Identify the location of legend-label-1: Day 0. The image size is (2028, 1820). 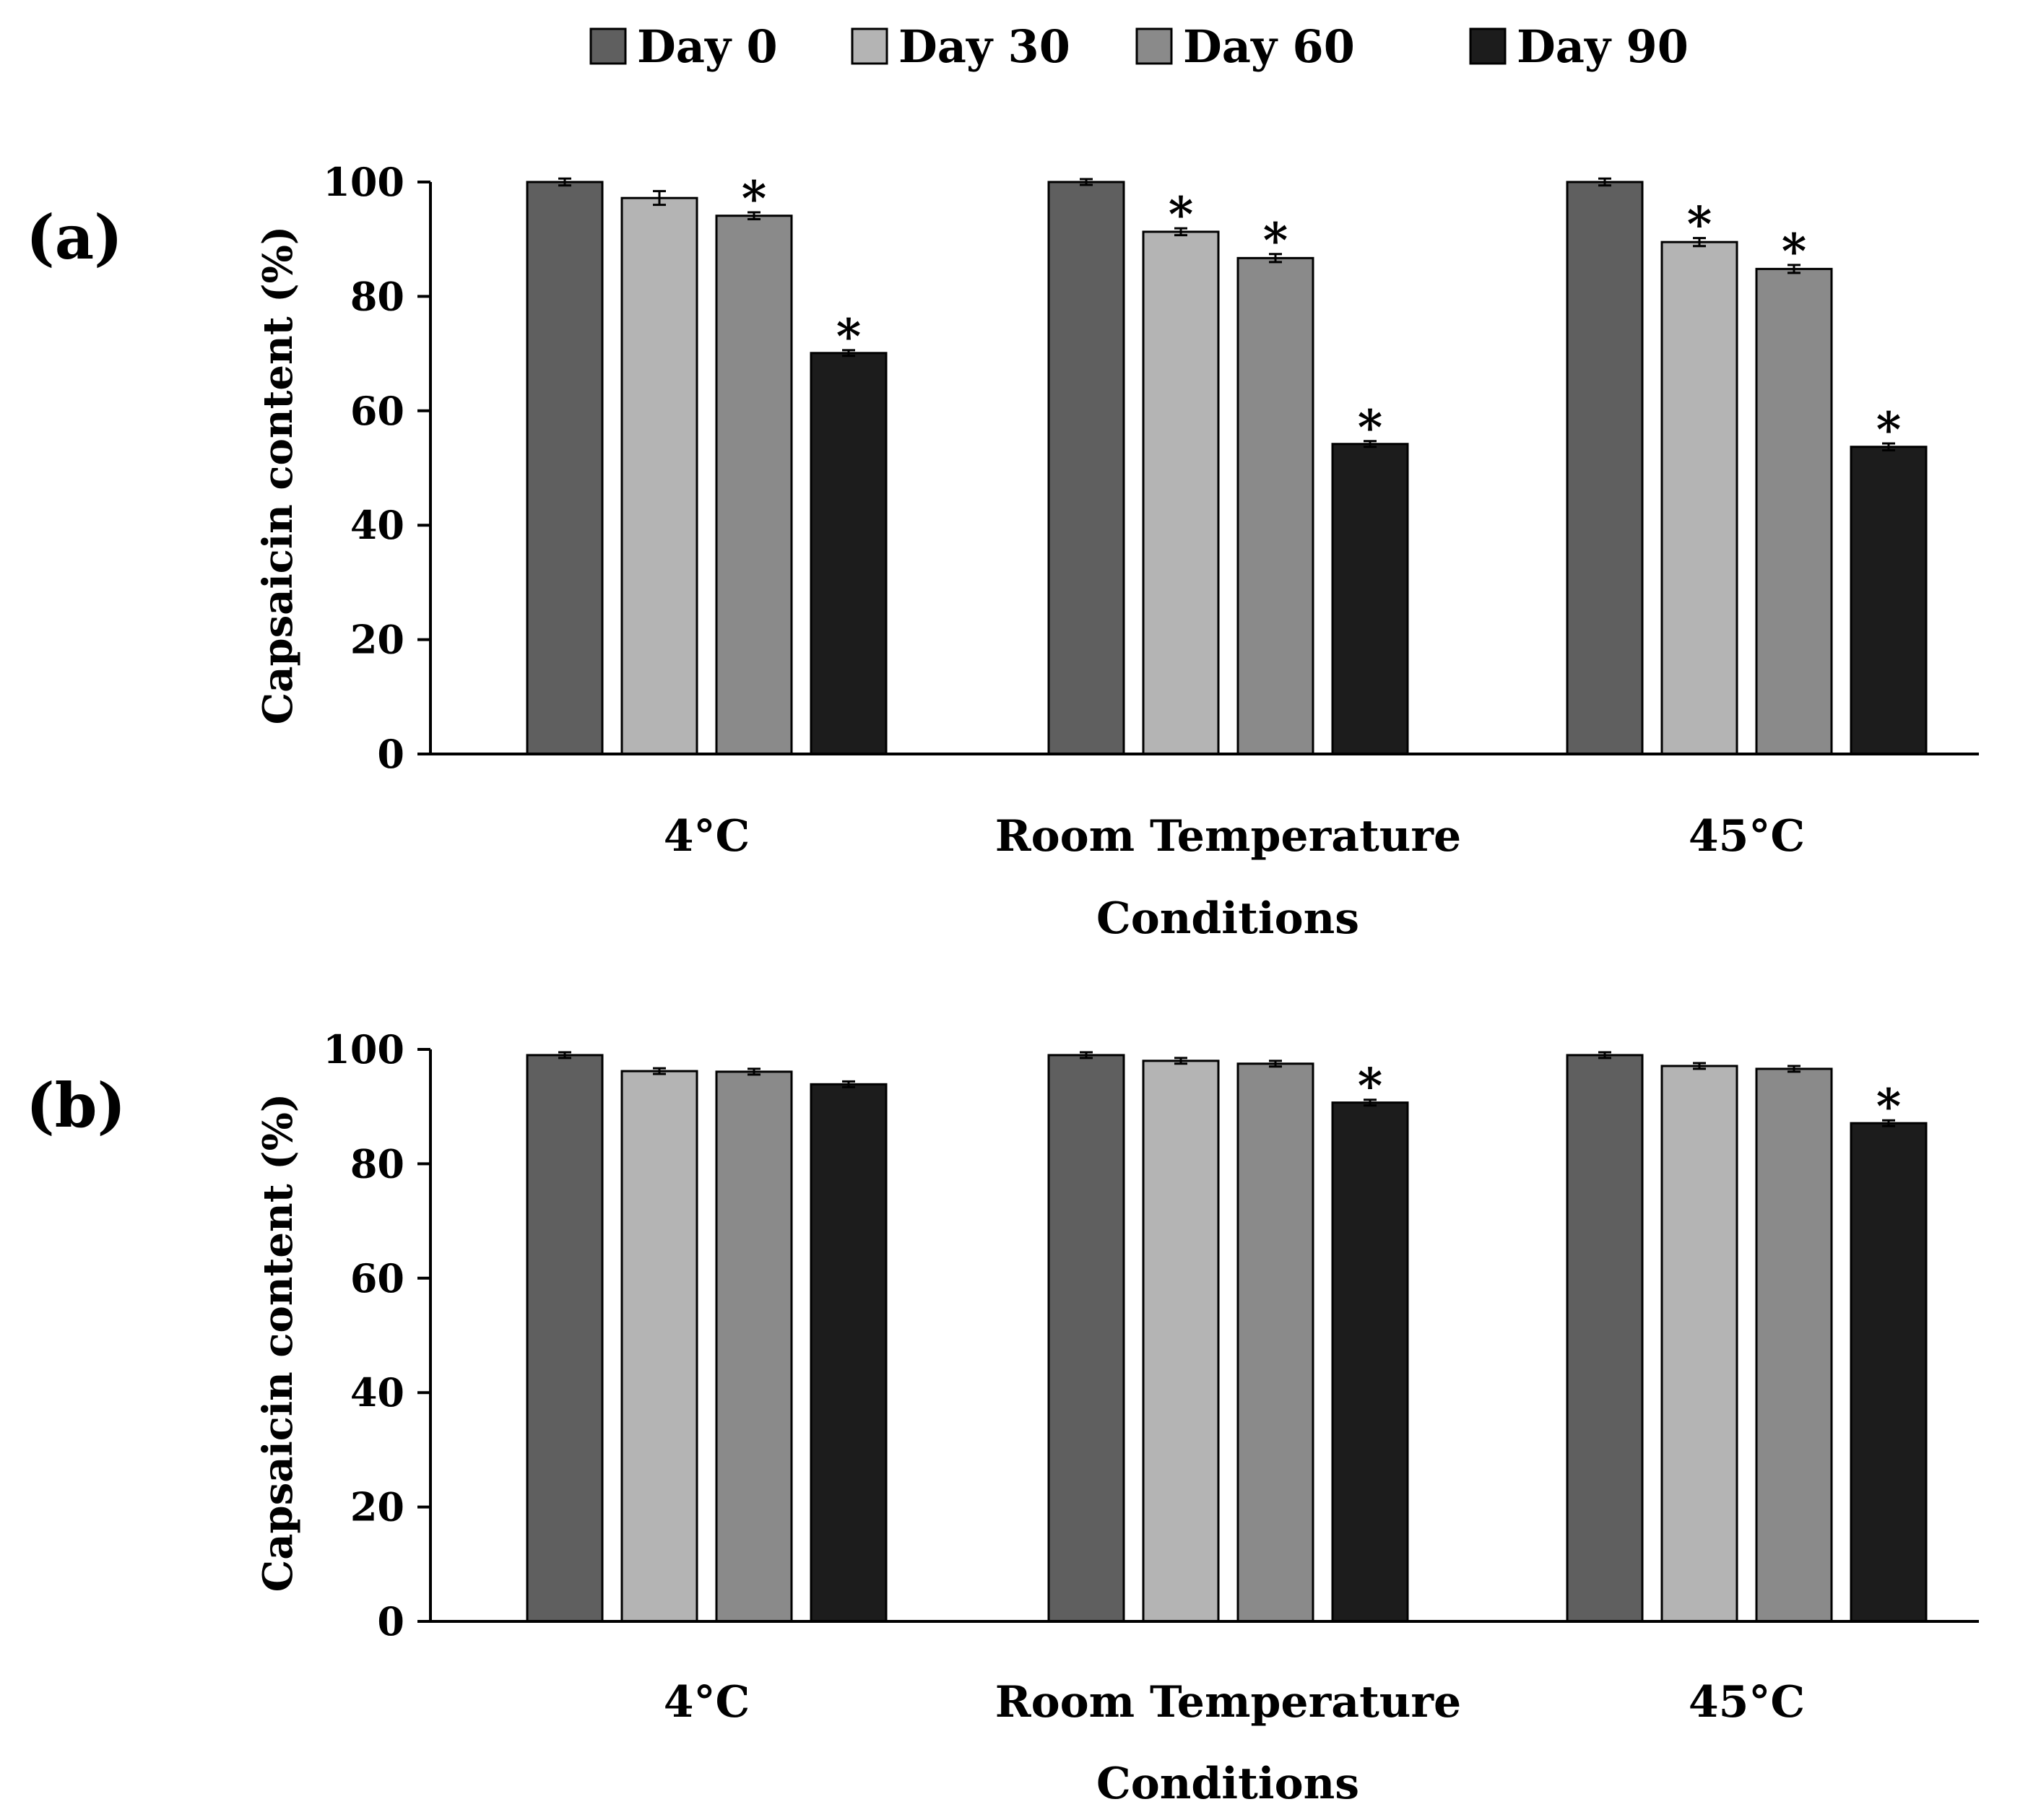
(707, 46).